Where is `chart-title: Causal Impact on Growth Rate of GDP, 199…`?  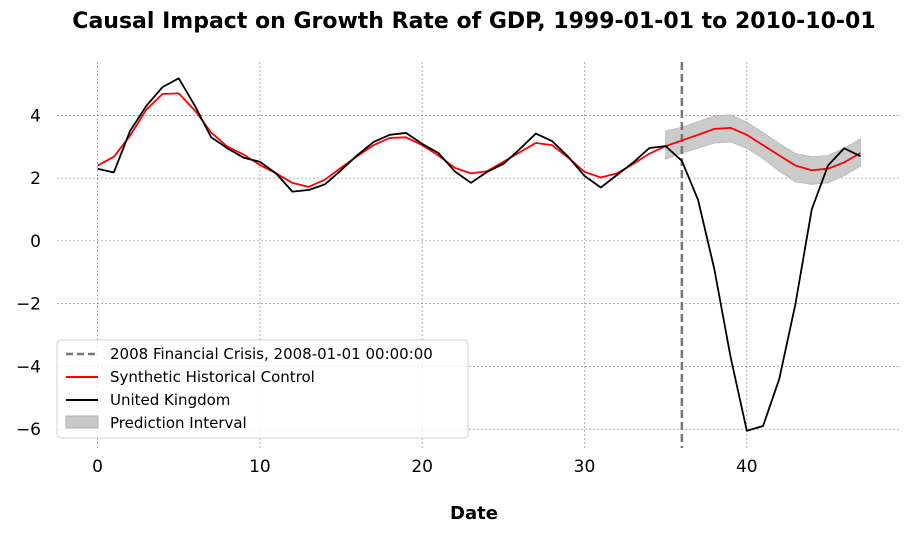 chart-title: Causal Impact on Growth Rate of GDP, 199… is located at coordinates (473, 21).